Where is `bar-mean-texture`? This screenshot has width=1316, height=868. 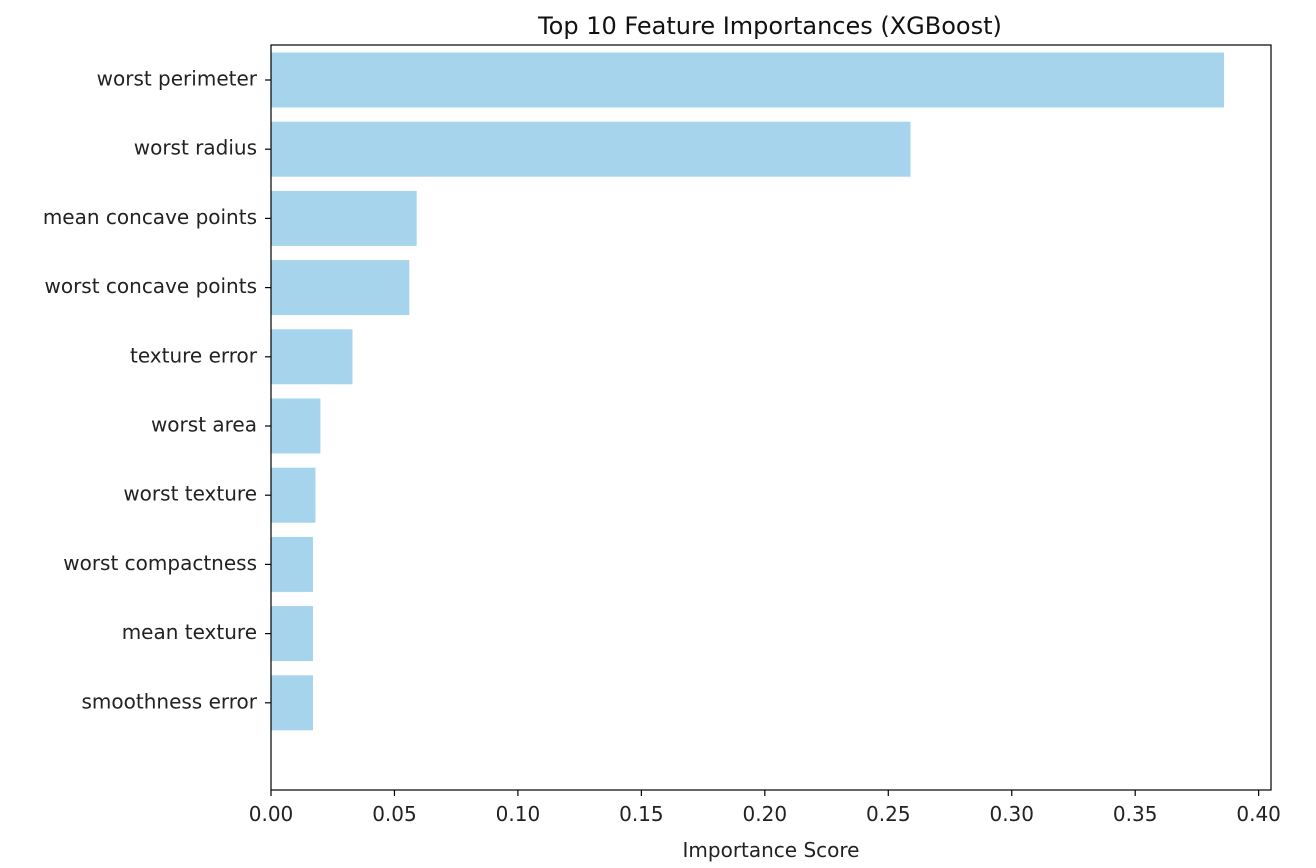
bar-mean-texture is located at coordinates (292, 634).